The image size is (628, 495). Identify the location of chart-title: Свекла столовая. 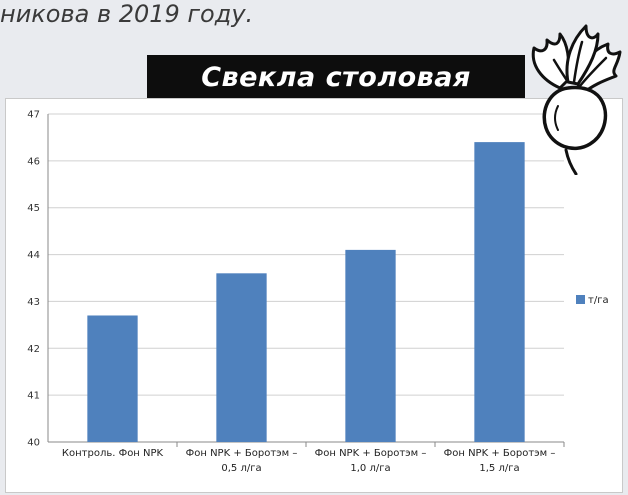
(336, 77).